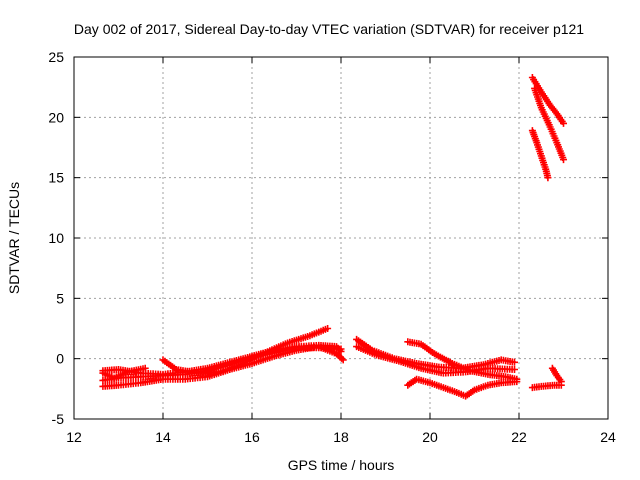 The image size is (640, 480). What do you see at coordinates (60, 359) in the screenshot?
I see `y-tick-label: 0` at bounding box center [60, 359].